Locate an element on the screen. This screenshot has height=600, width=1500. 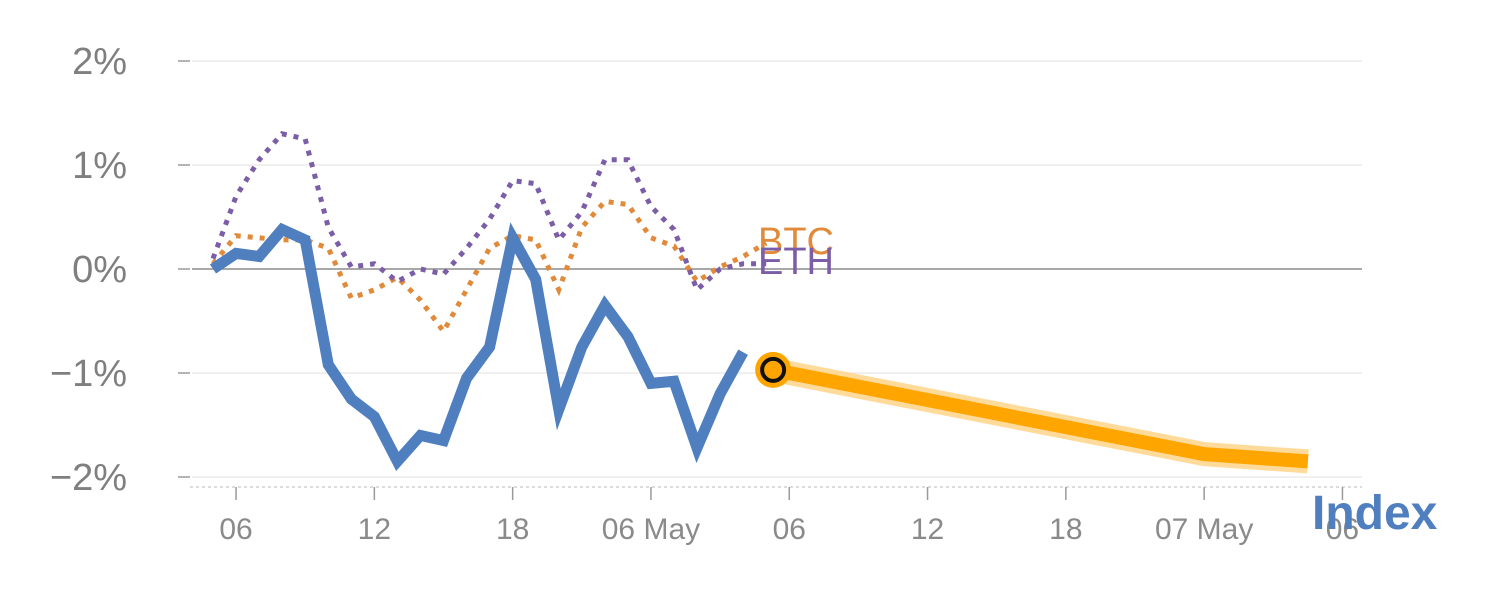
eth-series-label: ETH is located at coordinates (796, 262).